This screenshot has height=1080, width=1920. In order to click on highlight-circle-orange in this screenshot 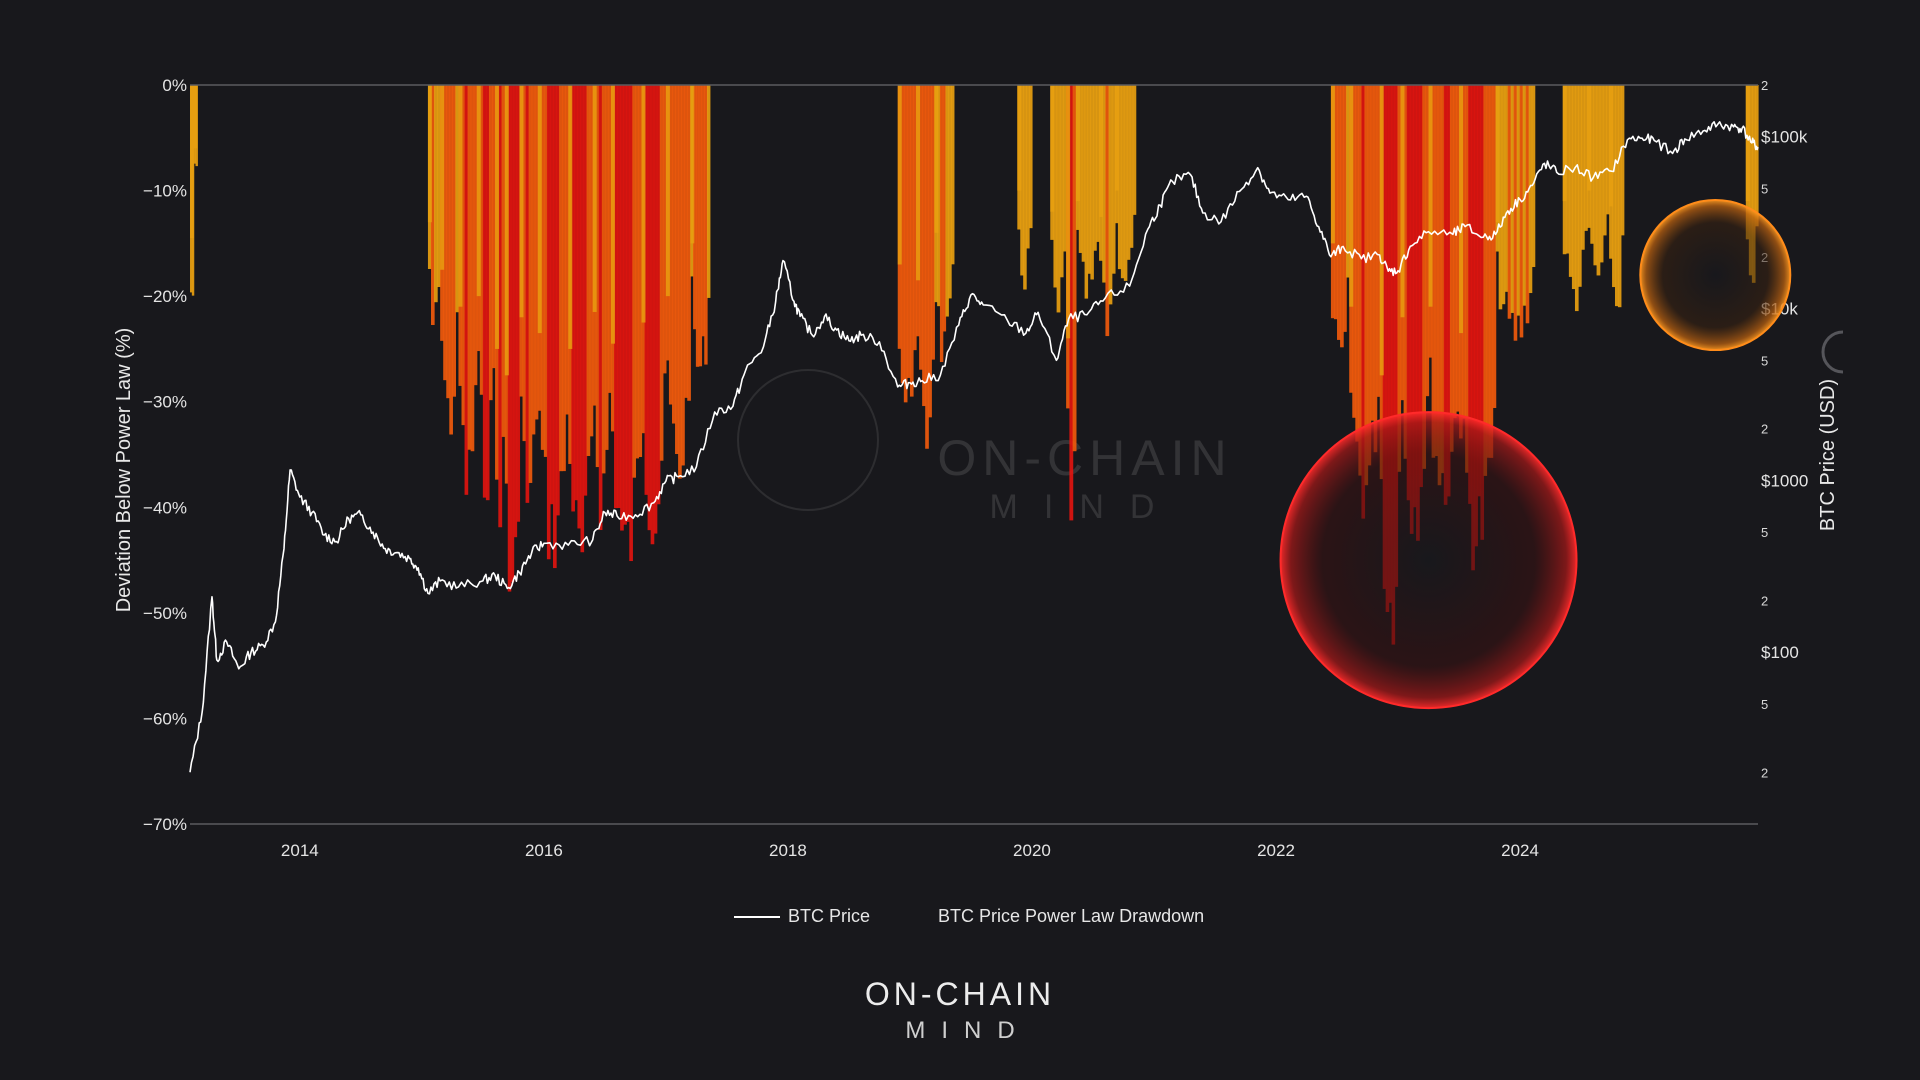, I will do `click(1715, 275)`.